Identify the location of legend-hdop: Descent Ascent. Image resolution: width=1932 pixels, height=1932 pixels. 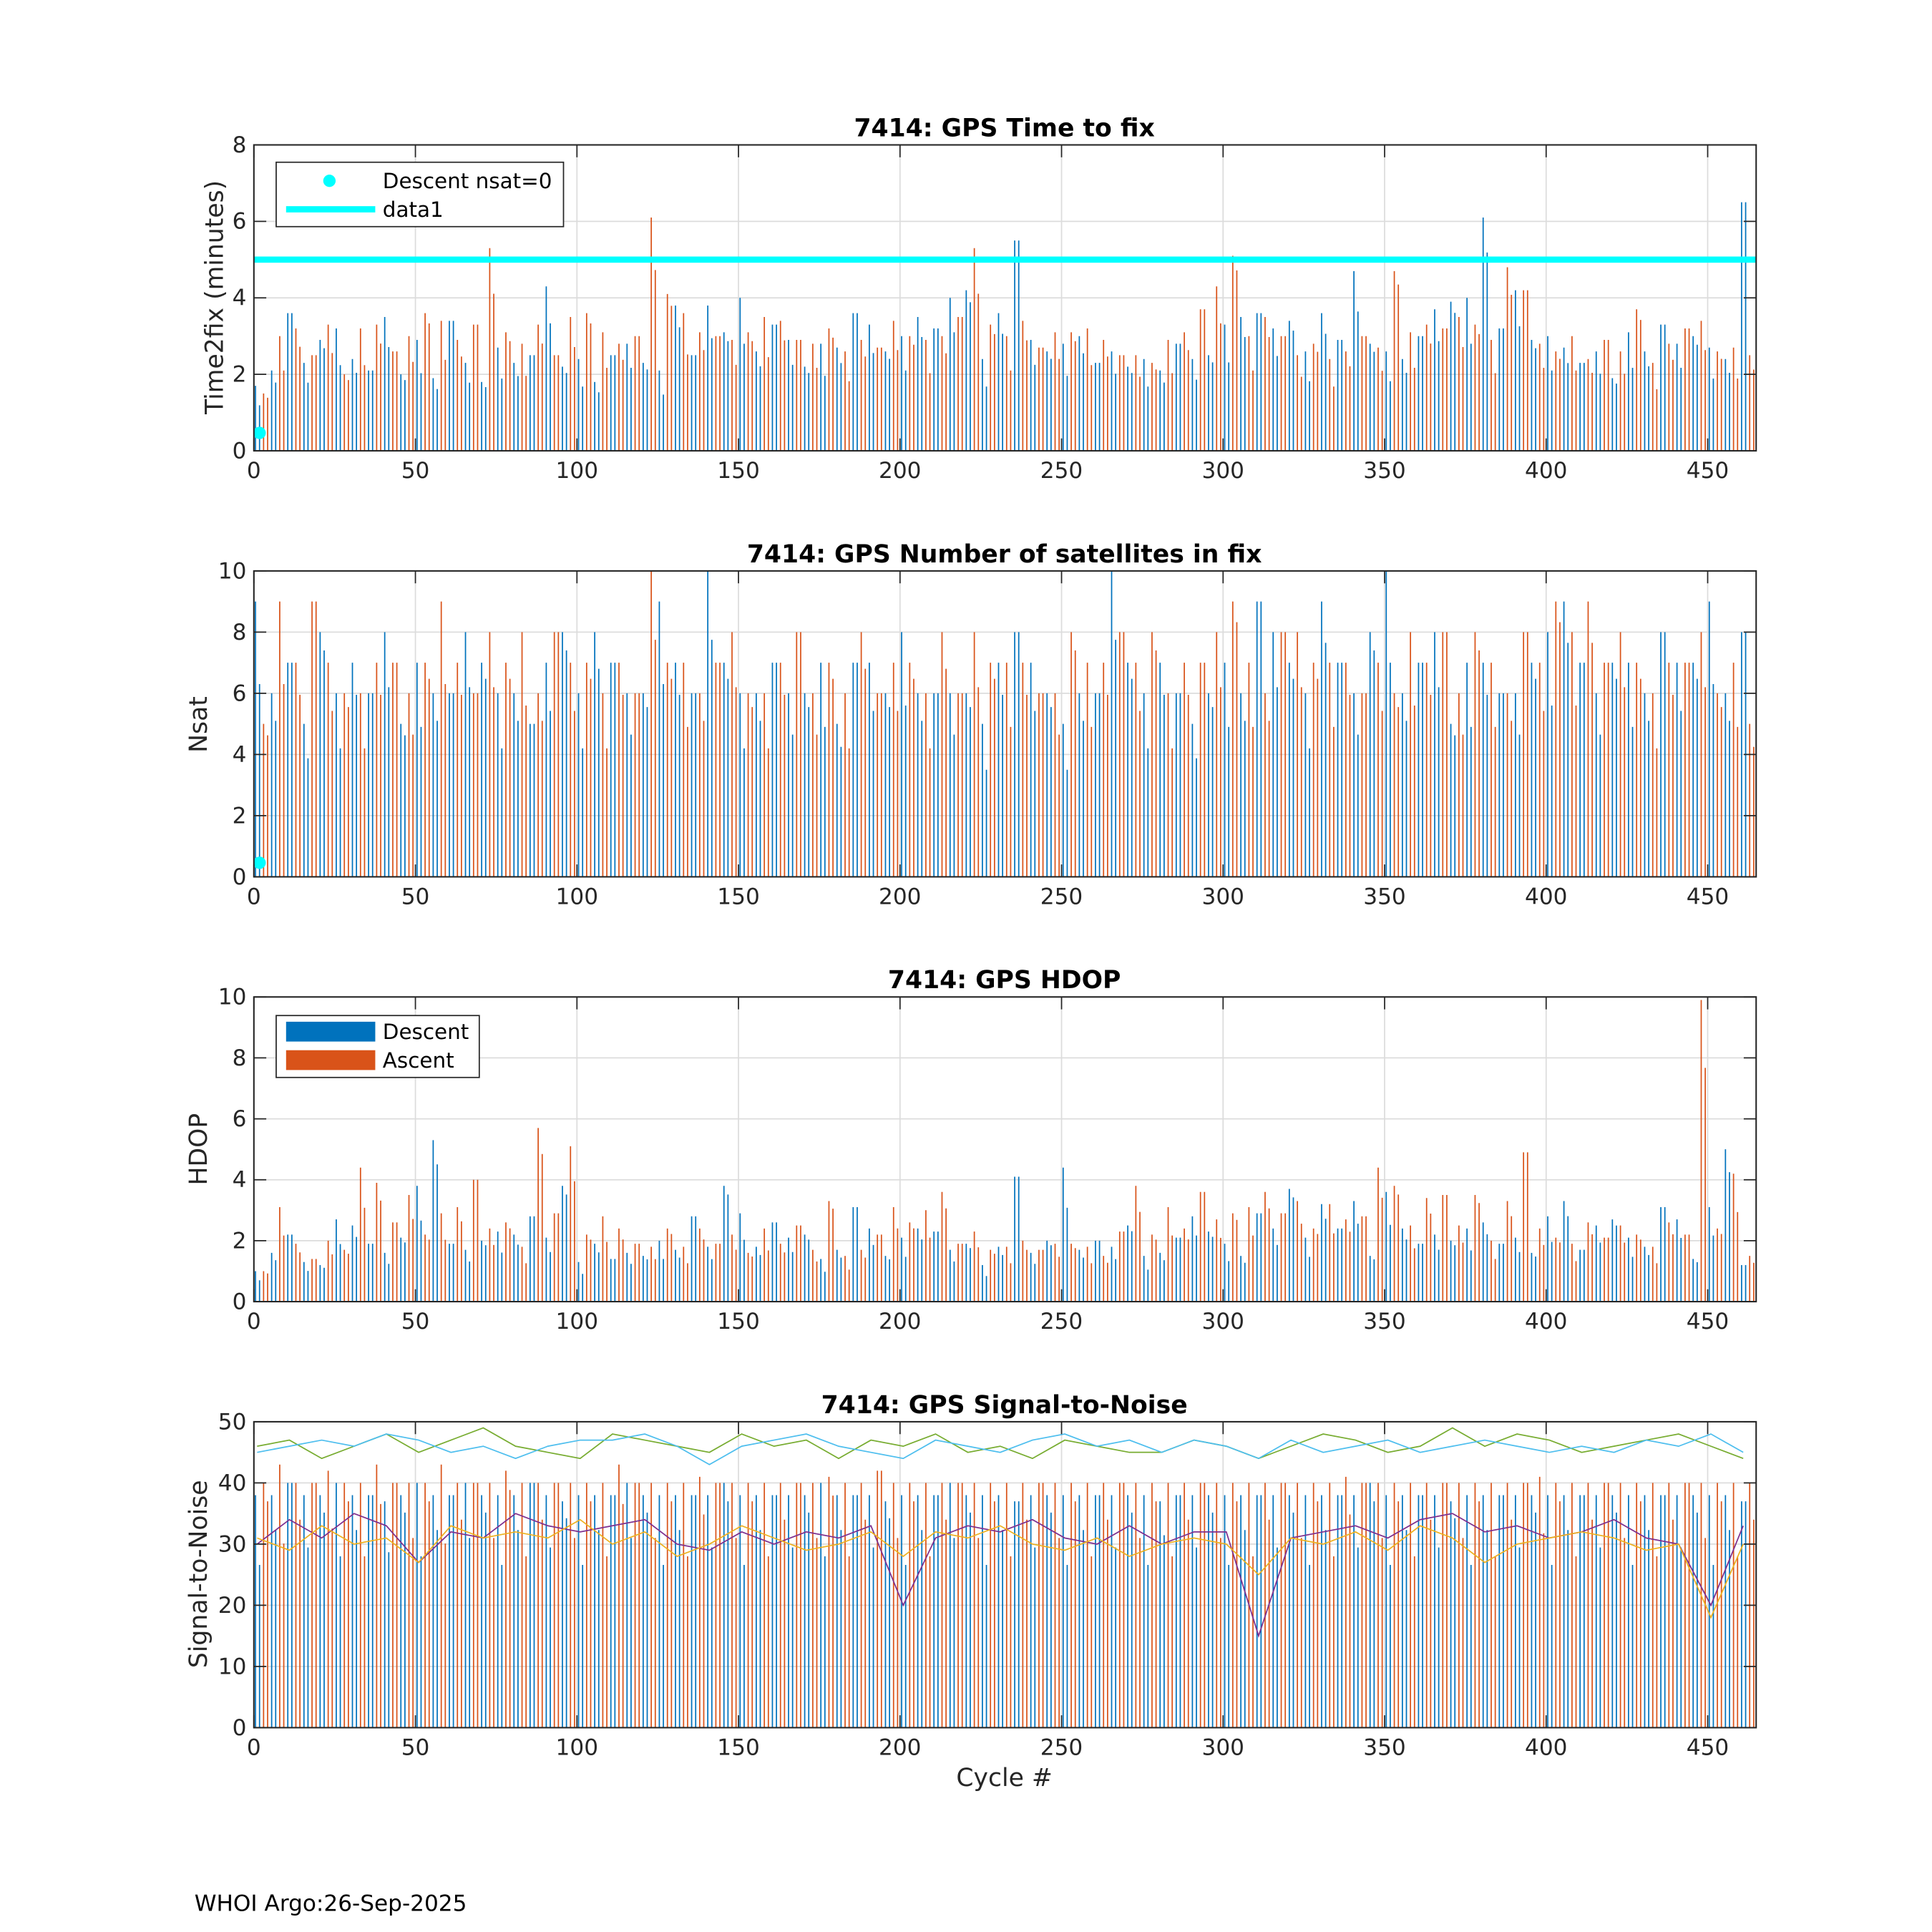
(377, 1046).